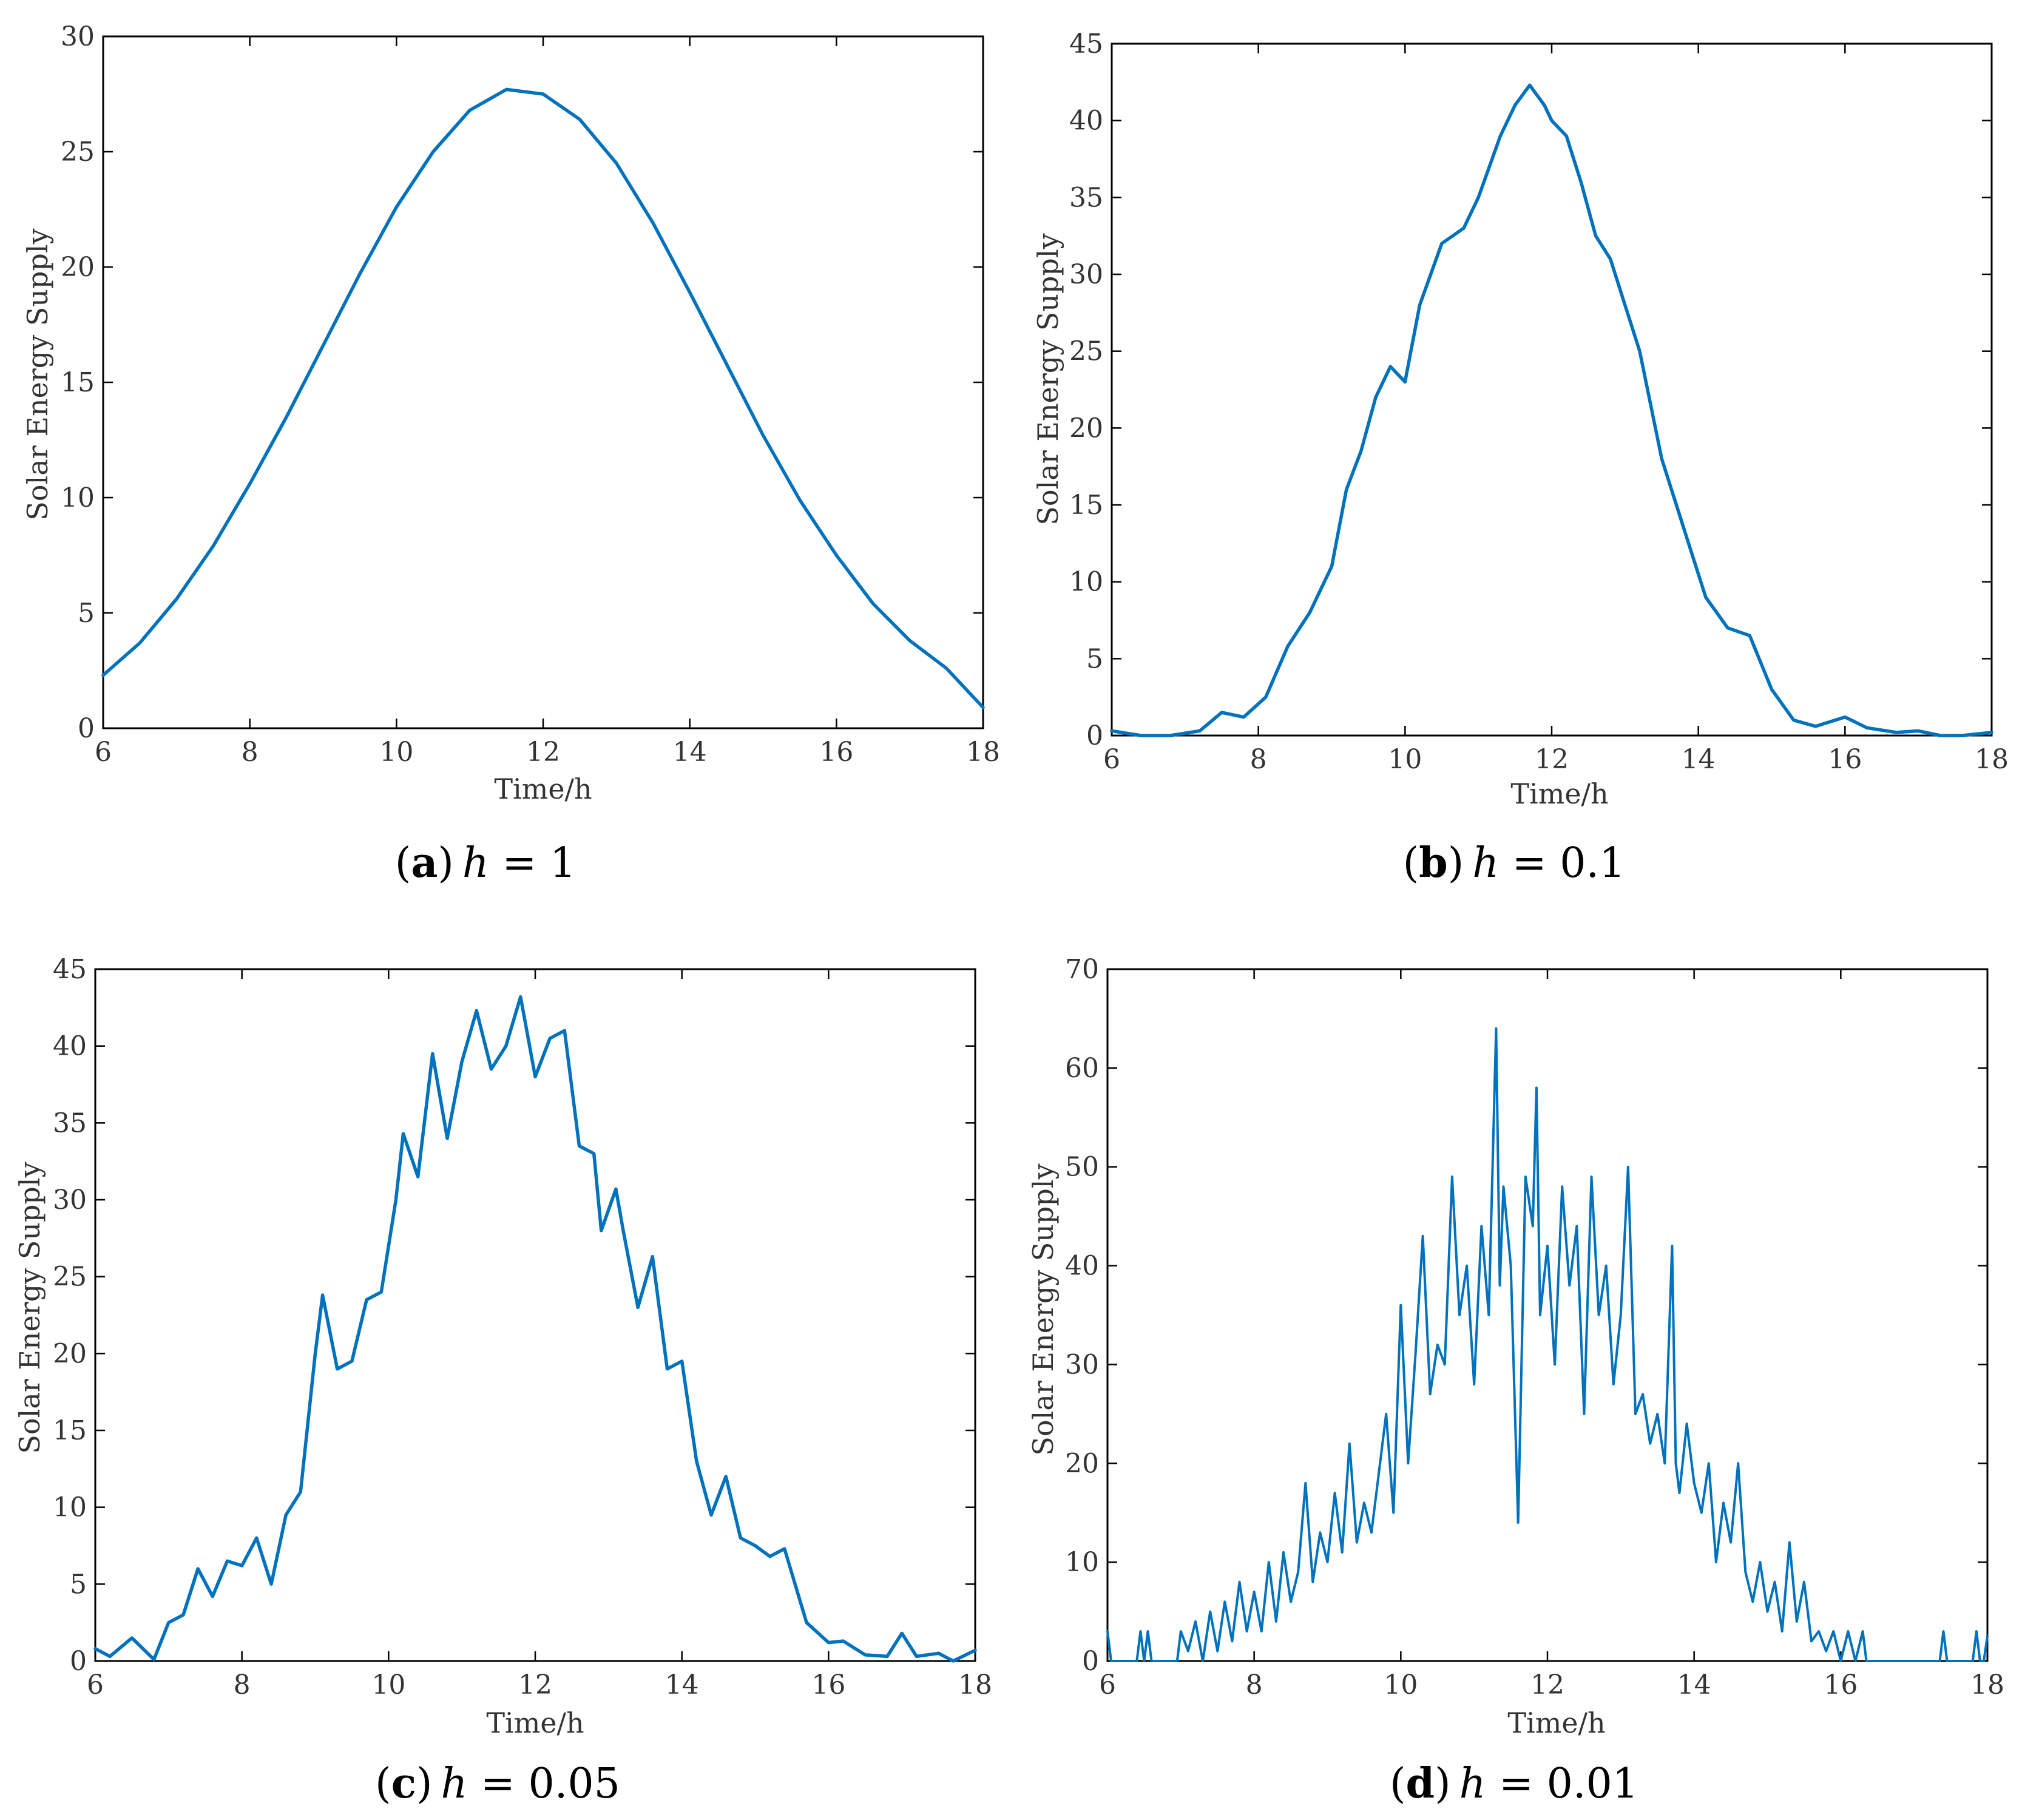 Image resolution: width=2022 pixels, height=1820 pixels. Describe the element at coordinates (1082, 969) in the screenshot. I see `y-tick-label: 70` at that location.